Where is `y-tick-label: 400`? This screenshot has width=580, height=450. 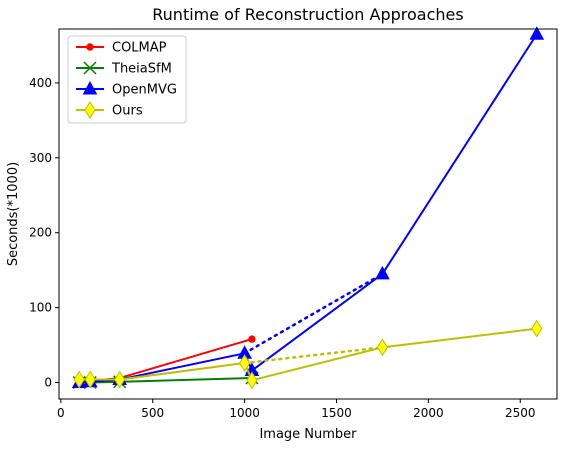
y-tick-label: 400 is located at coordinates (40, 83).